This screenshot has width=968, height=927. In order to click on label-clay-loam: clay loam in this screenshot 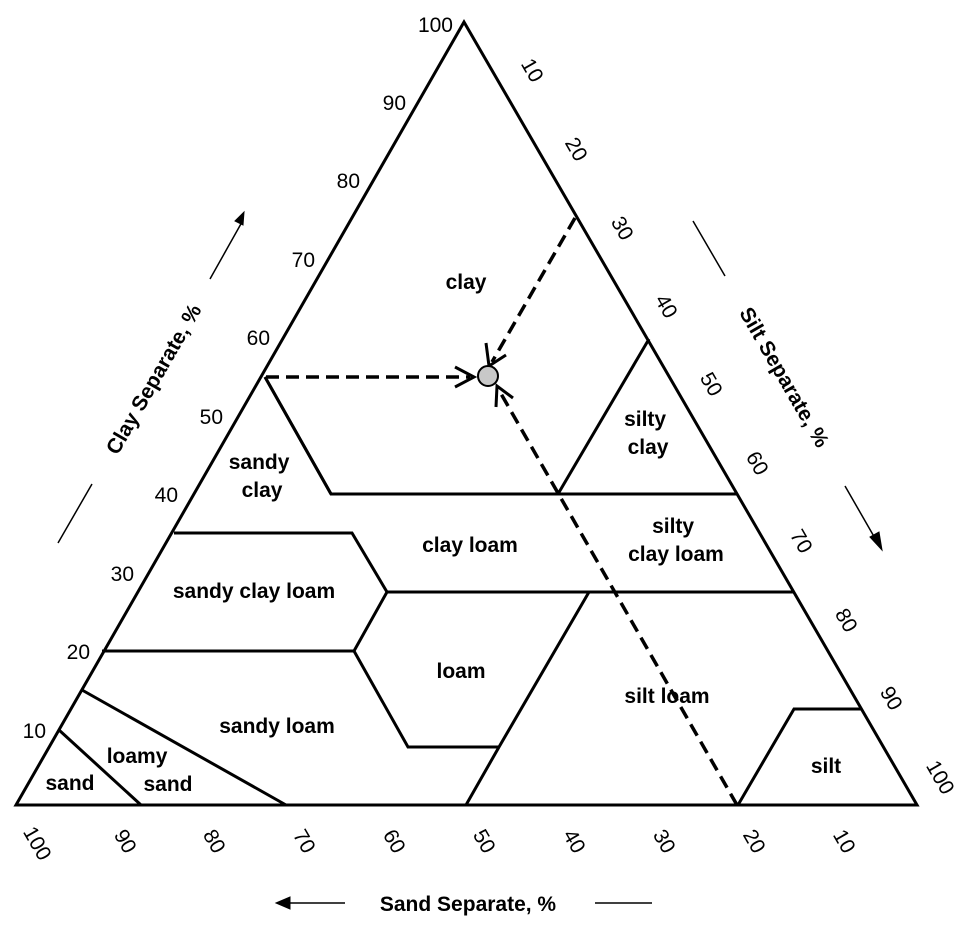, I will do `click(470, 545)`.